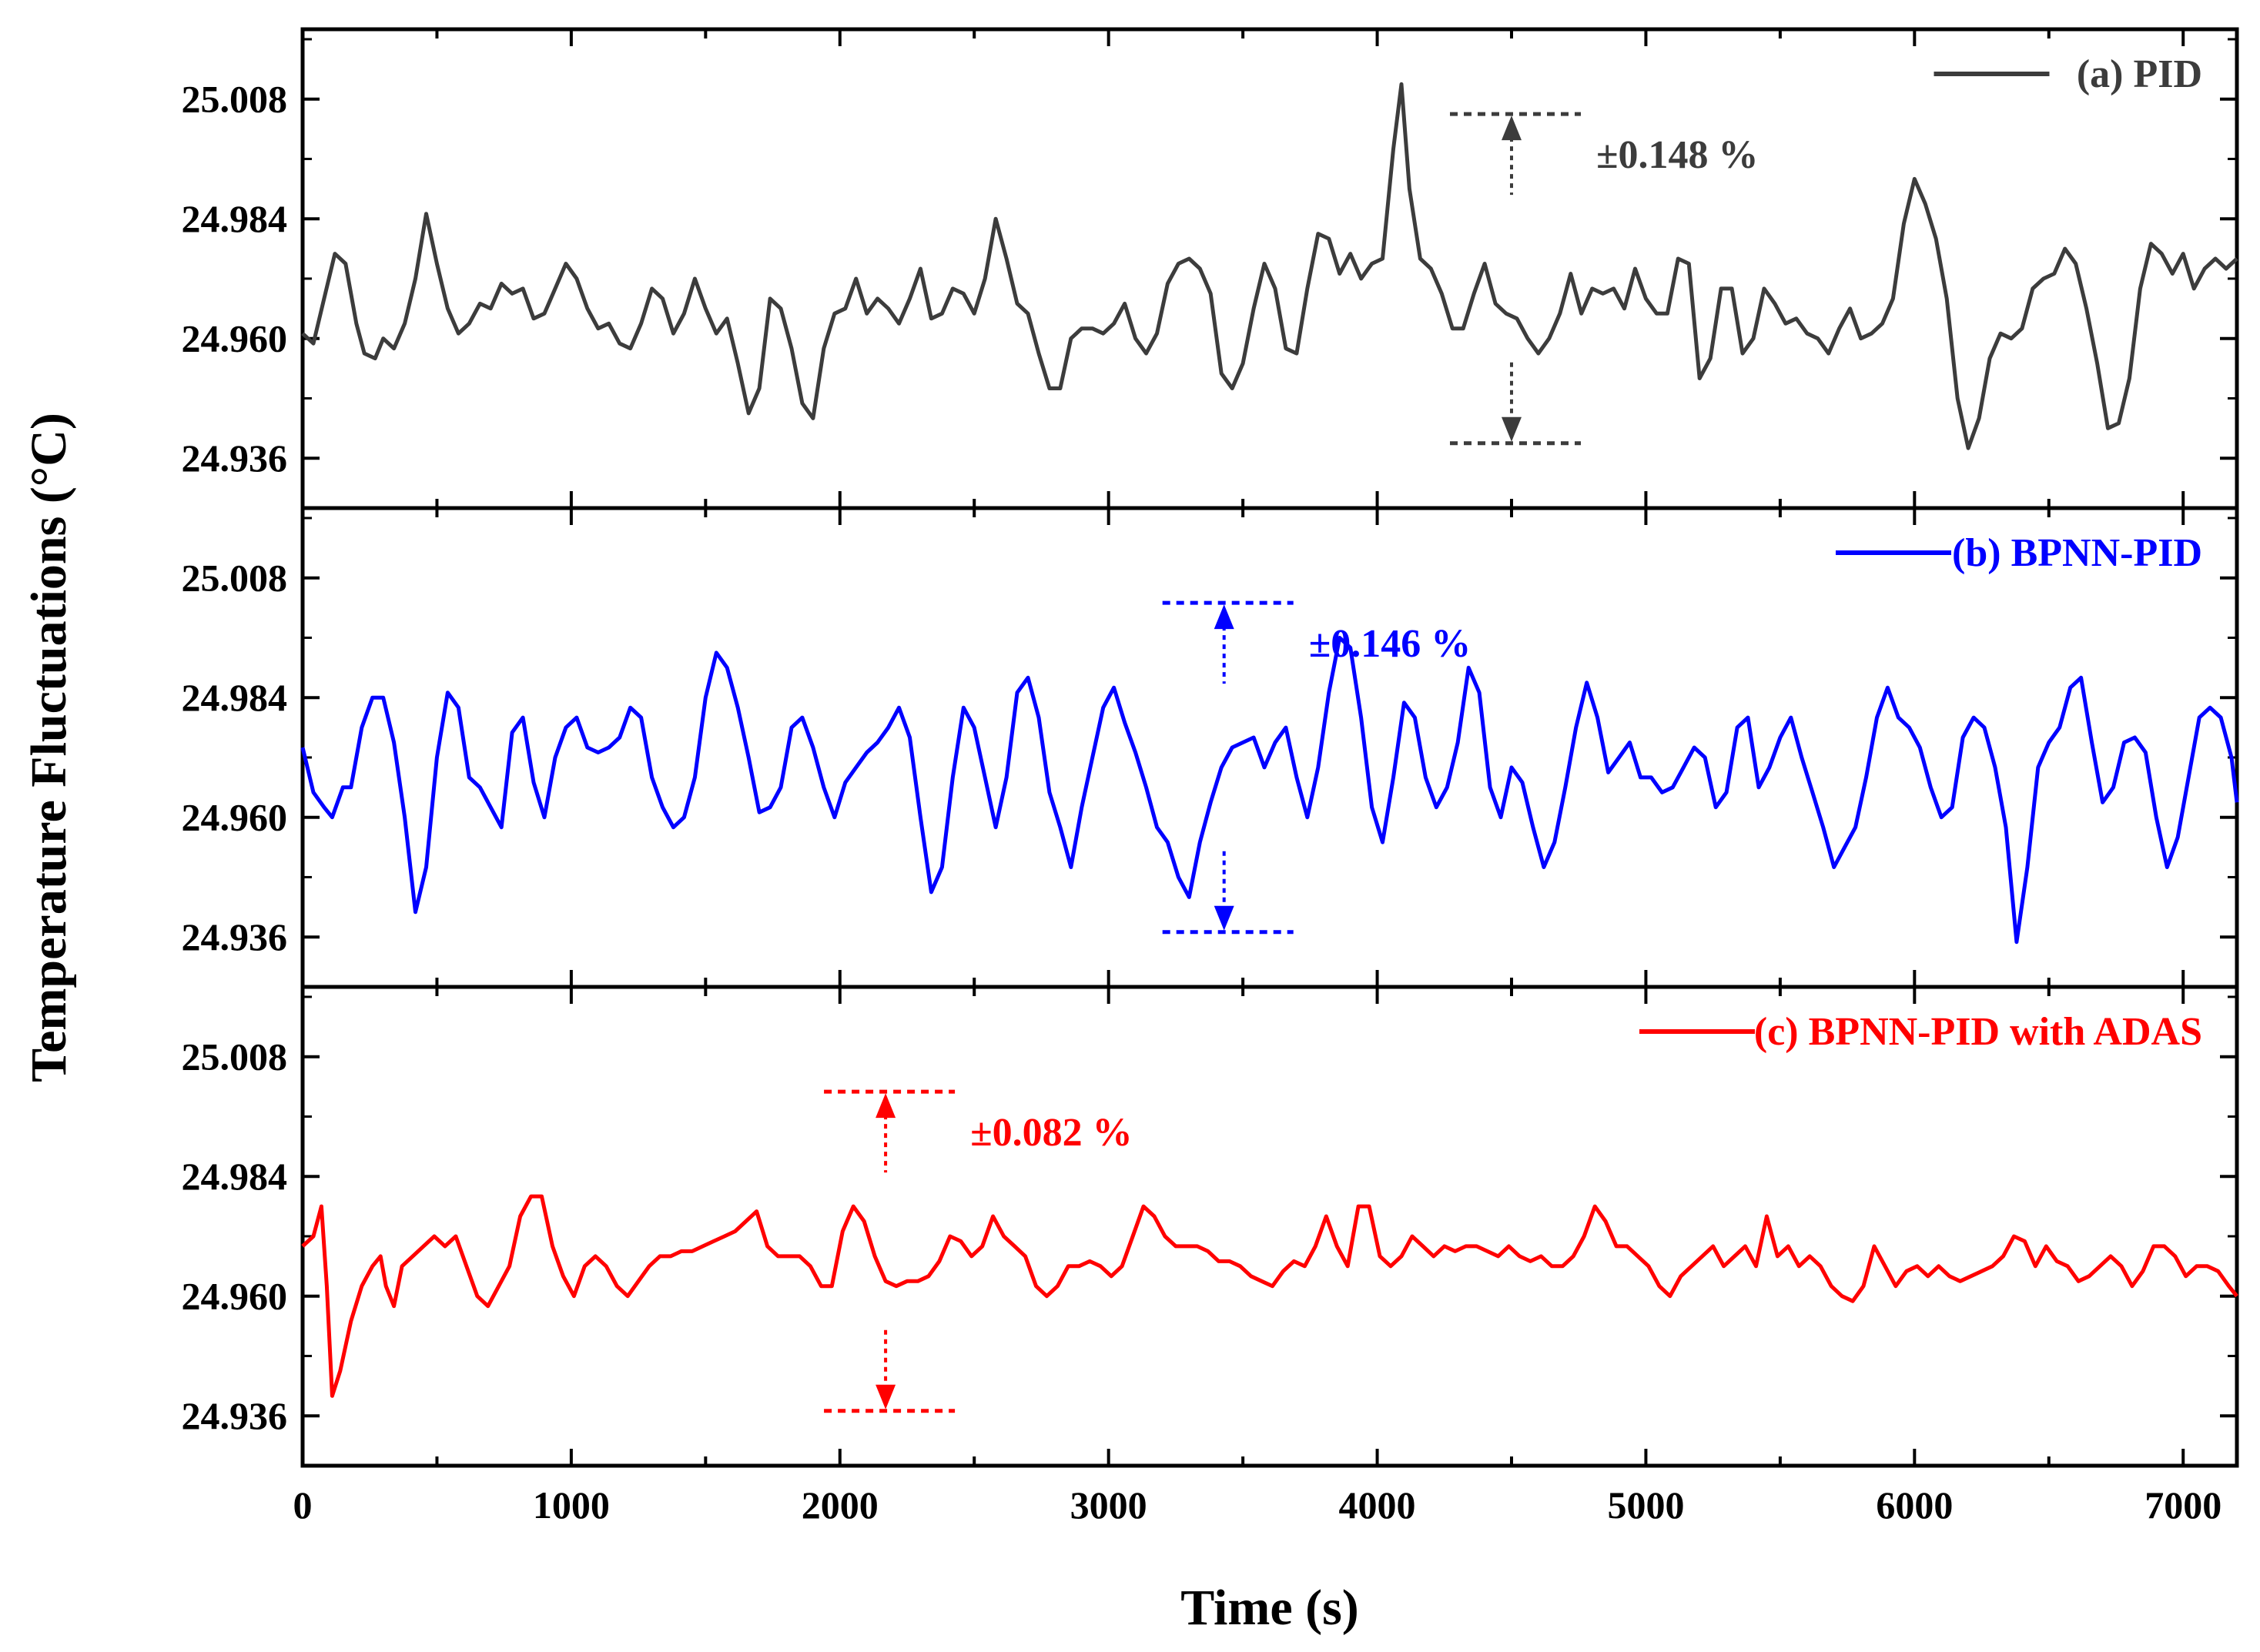 Image resolution: width=2260 pixels, height=1652 pixels. Describe the element at coordinates (303, 1505) in the screenshot. I see `x-tick-label: 0` at that location.